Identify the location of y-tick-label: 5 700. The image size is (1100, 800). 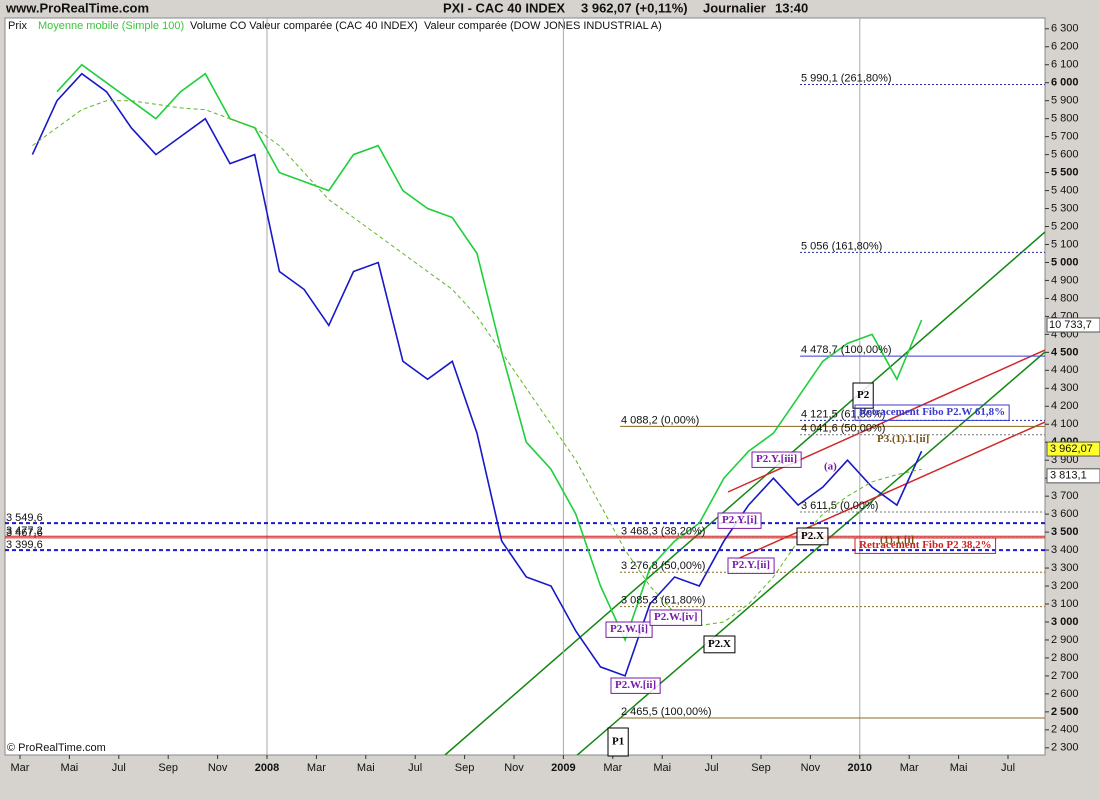
(1065, 137).